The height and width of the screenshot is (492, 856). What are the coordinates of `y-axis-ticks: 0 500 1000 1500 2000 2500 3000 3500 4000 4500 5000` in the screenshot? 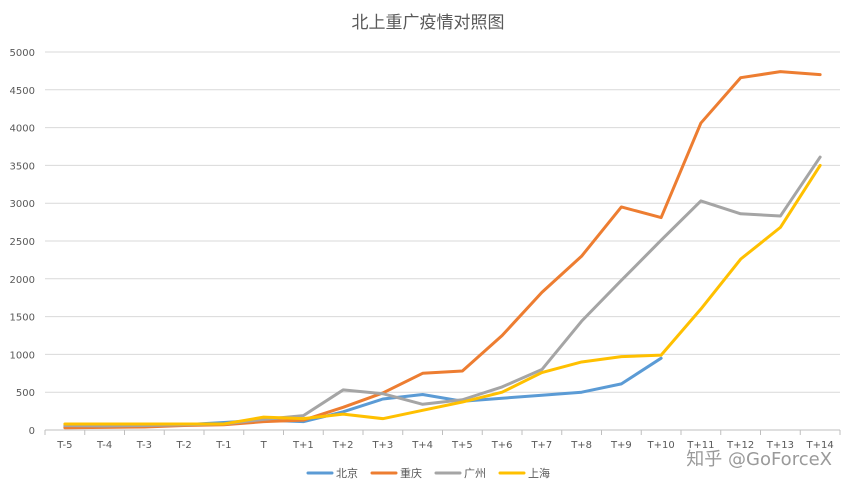 It's located at (22, 242).